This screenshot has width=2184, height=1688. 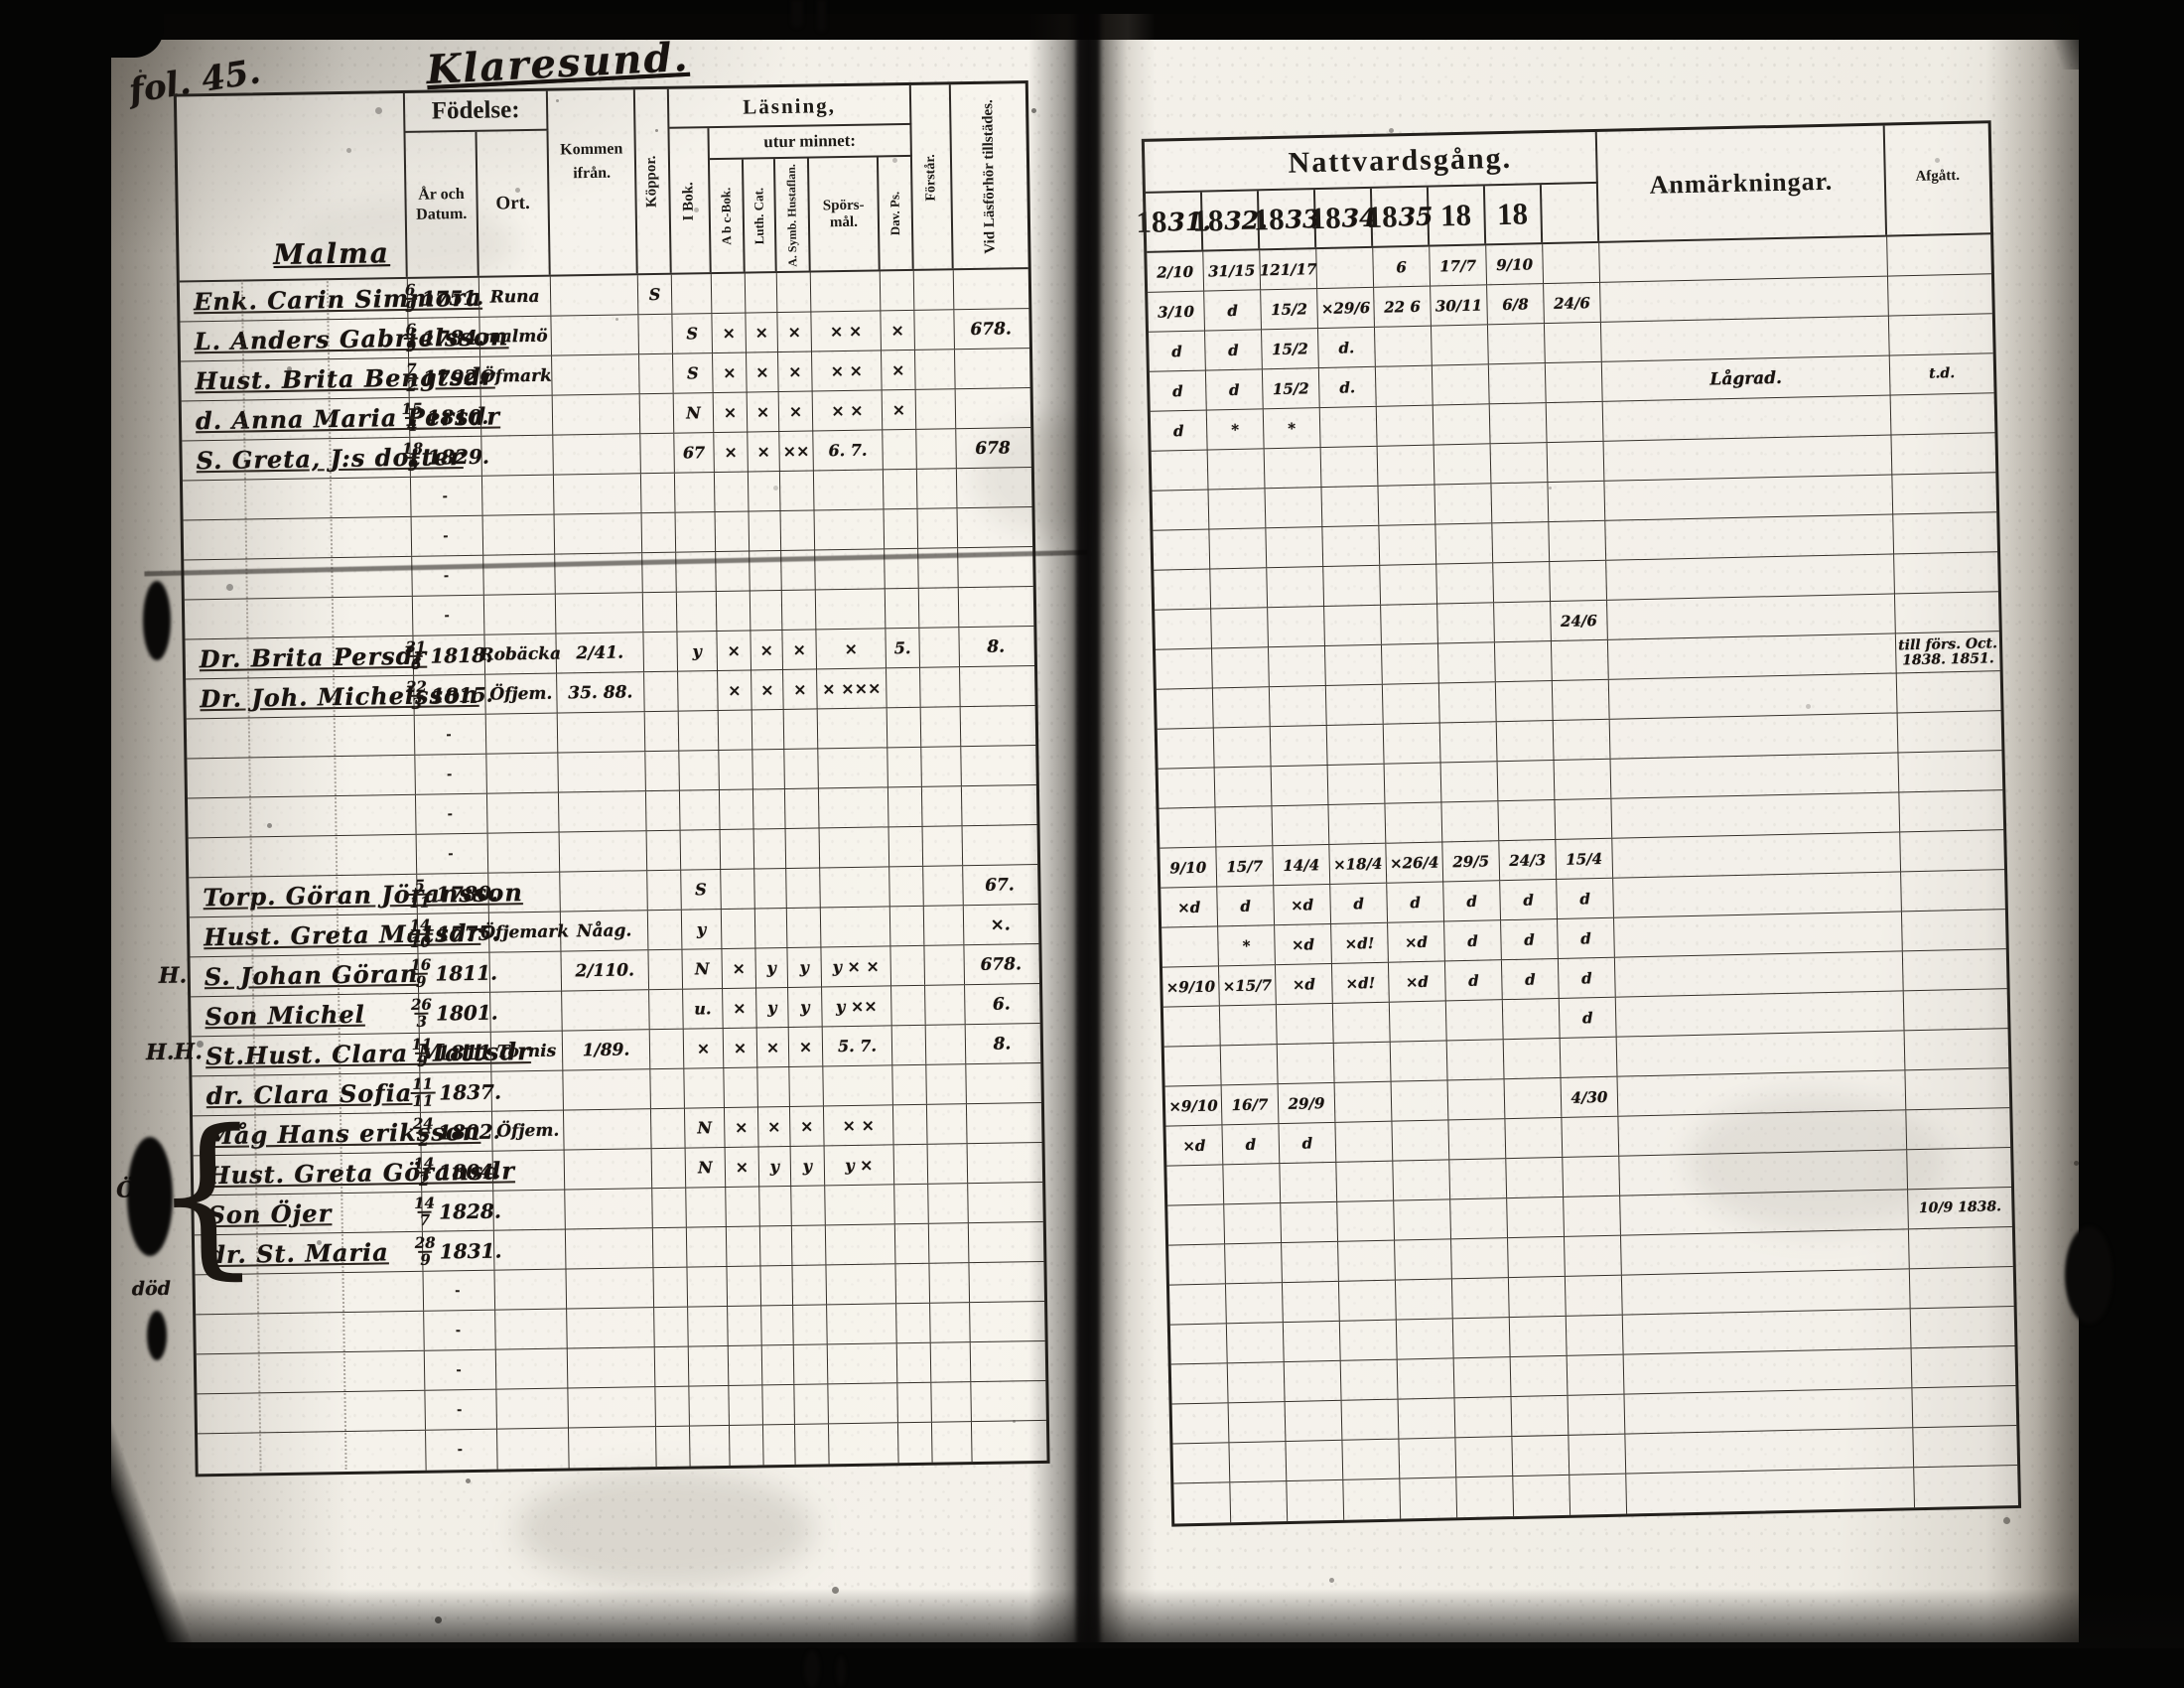 I want to click on left-edge-grime, so click(x=227, y=841).